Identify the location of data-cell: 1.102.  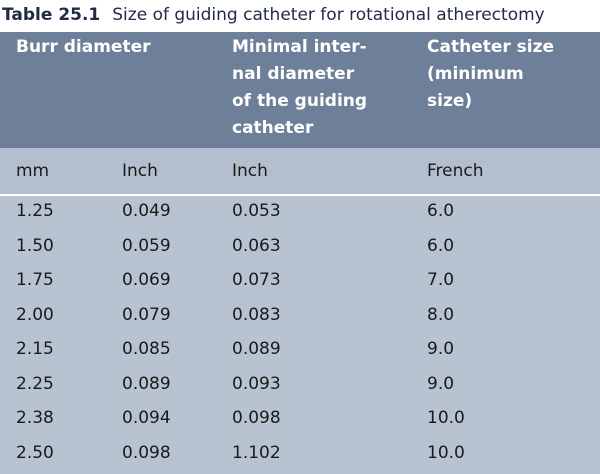
(256, 452).